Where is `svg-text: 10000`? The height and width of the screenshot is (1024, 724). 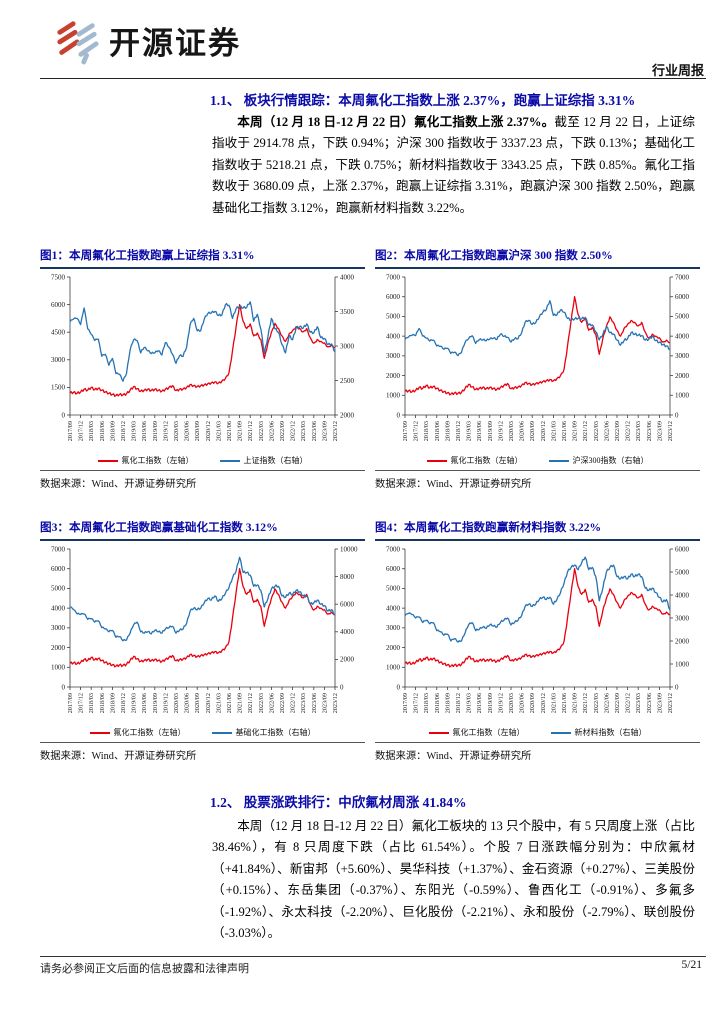 svg-text: 10000 is located at coordinates (349, 549).